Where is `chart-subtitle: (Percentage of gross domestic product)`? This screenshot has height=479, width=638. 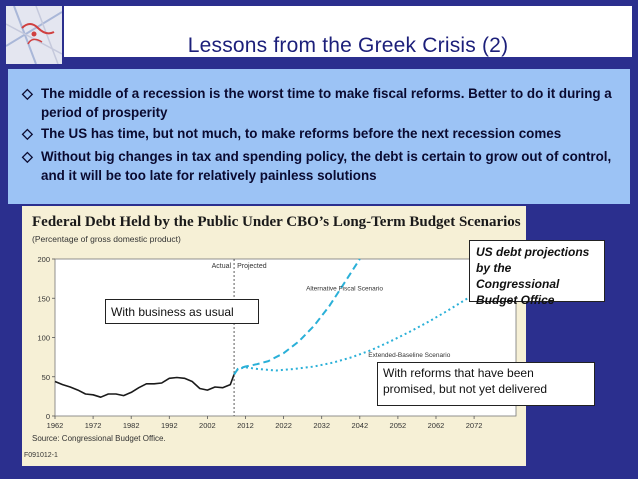
chart-subtitle: (Percentage of gross domestic product) is located at coordinates (106, 239).